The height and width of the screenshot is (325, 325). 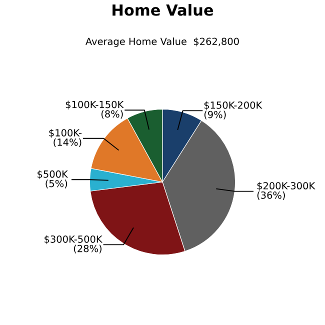 What do you see at coordinates (162, 42) in the screenshot?
I see `chart-subtitle: Average Home Value $262,800` at bounding box center [162, 42].